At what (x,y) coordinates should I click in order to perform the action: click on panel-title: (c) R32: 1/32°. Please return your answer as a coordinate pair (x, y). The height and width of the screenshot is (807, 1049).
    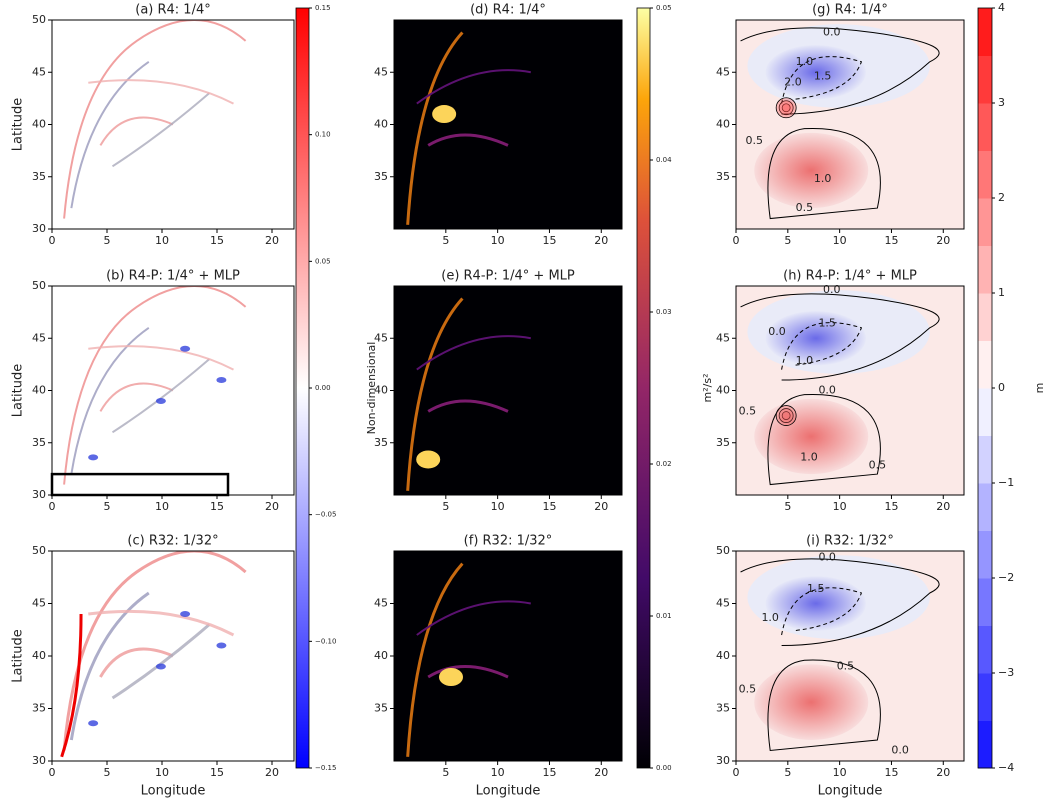
    Looking at the image, I should click on (172, 541).